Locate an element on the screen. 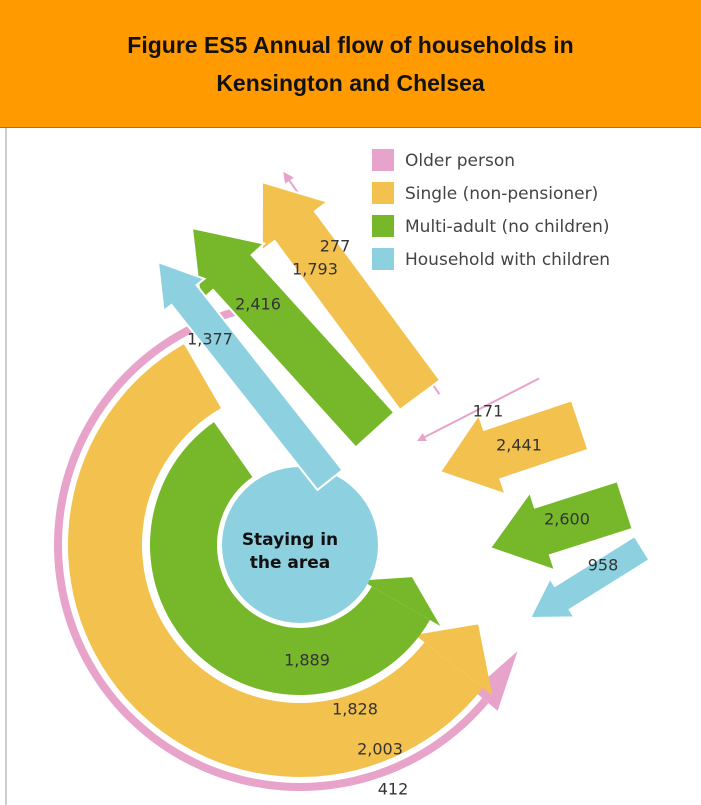 The width and height of the screenshot is (701, 805). center-label: the area is located at coordinates (290, 563).